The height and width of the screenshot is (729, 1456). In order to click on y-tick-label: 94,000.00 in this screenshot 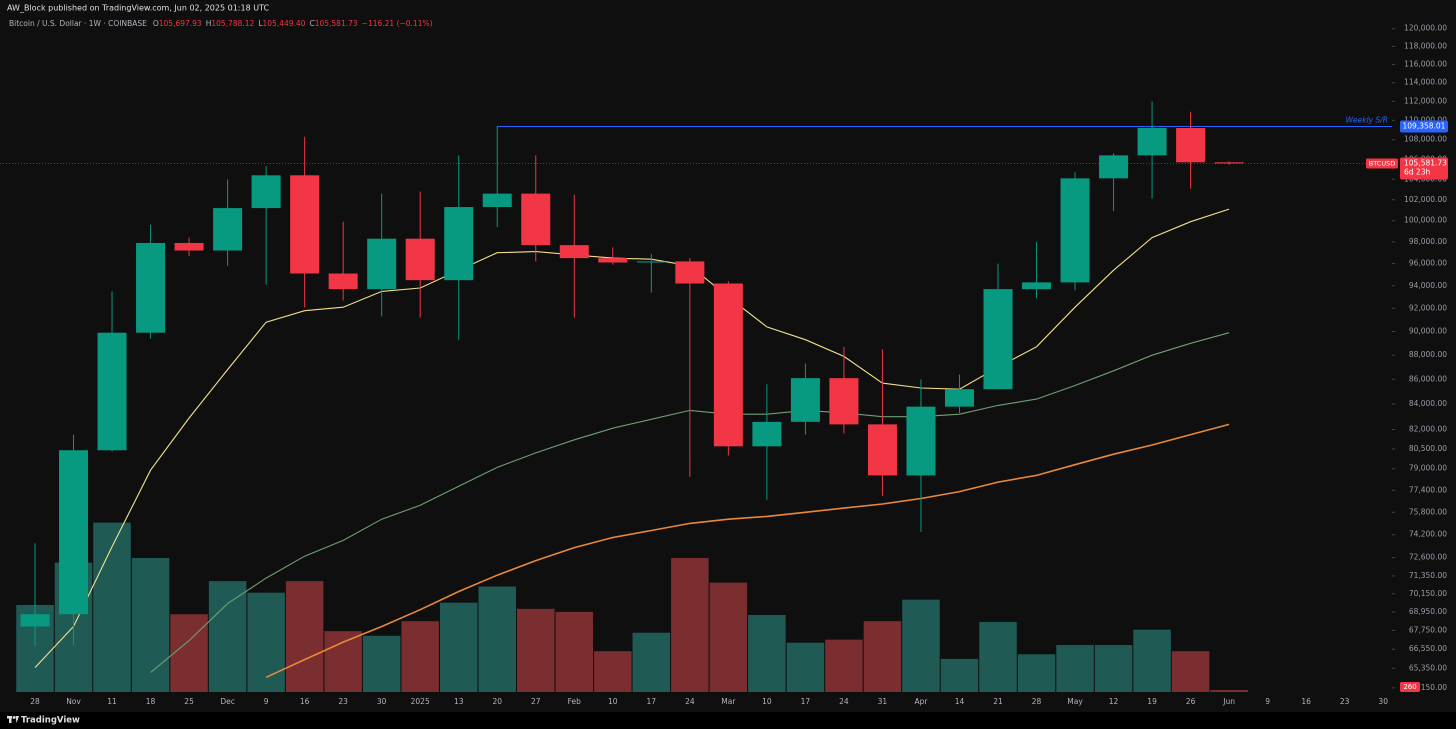, I will do `click(1428, 285)`.